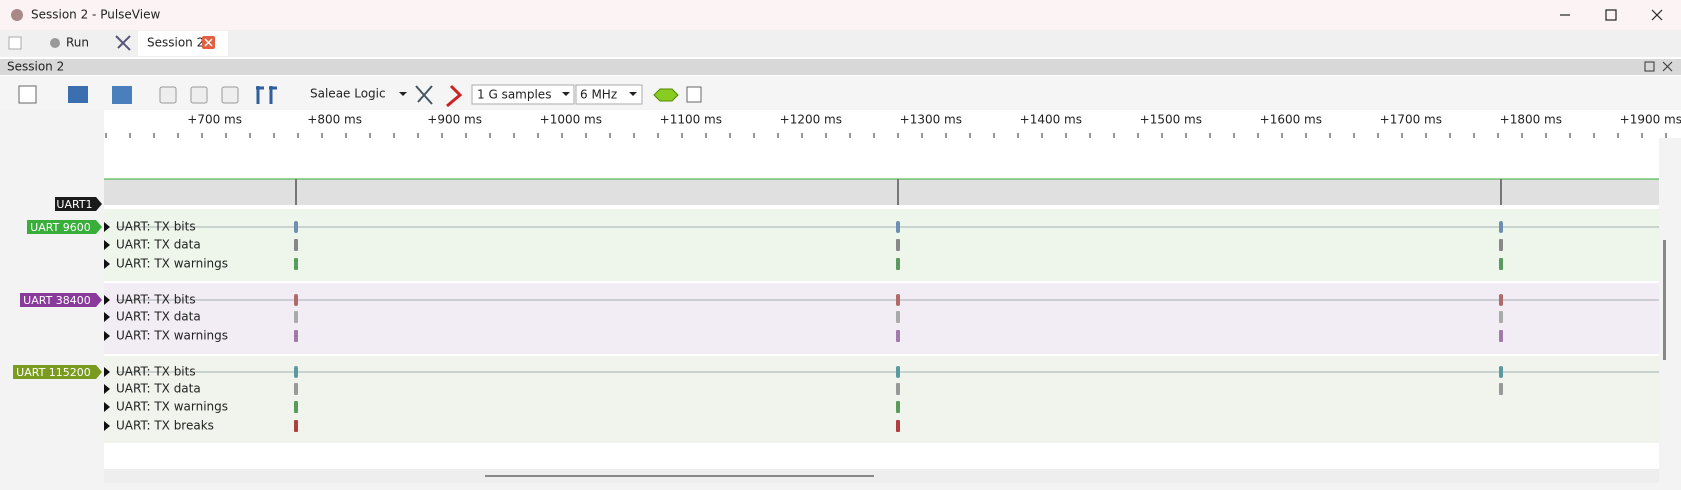  I want to click on ruler-label: +1500 ms, so click(1171, 120).